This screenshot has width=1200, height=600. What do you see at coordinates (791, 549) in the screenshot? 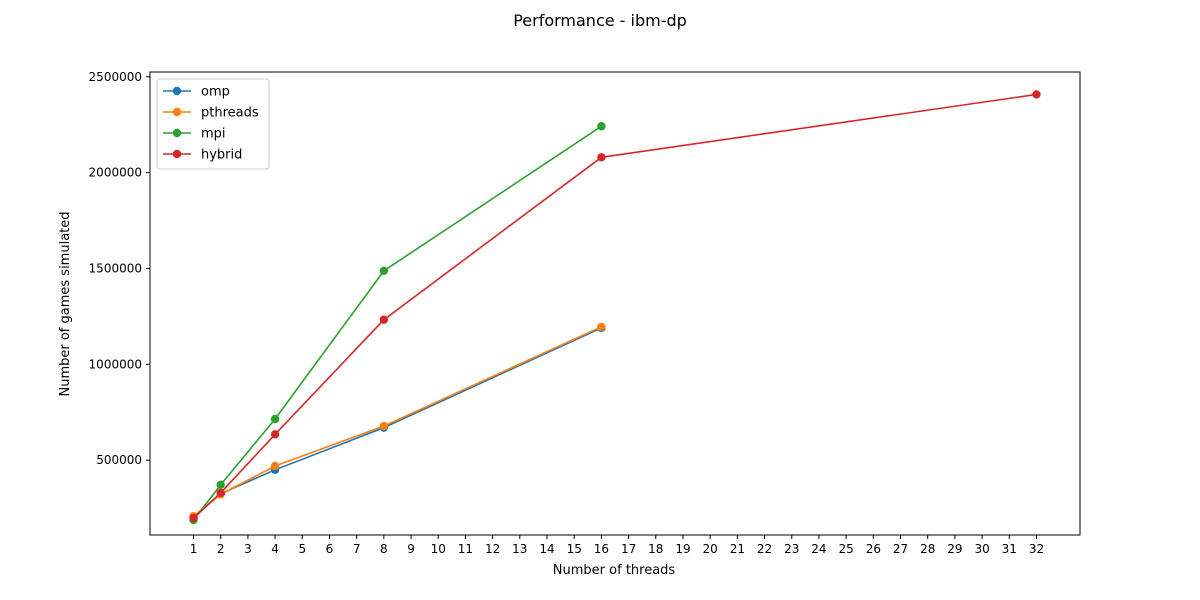
I see `x-tick-label: 23` at bounding box center [791, 549].